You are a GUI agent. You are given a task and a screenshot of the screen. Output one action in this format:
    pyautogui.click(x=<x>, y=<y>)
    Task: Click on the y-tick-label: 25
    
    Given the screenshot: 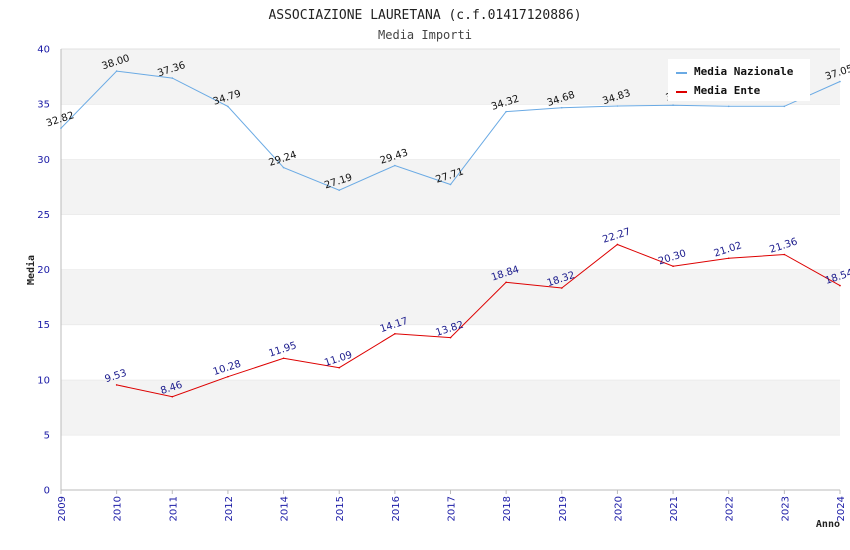 What is the action you would take?
    pyautogui.click(x=43, y=215)
    